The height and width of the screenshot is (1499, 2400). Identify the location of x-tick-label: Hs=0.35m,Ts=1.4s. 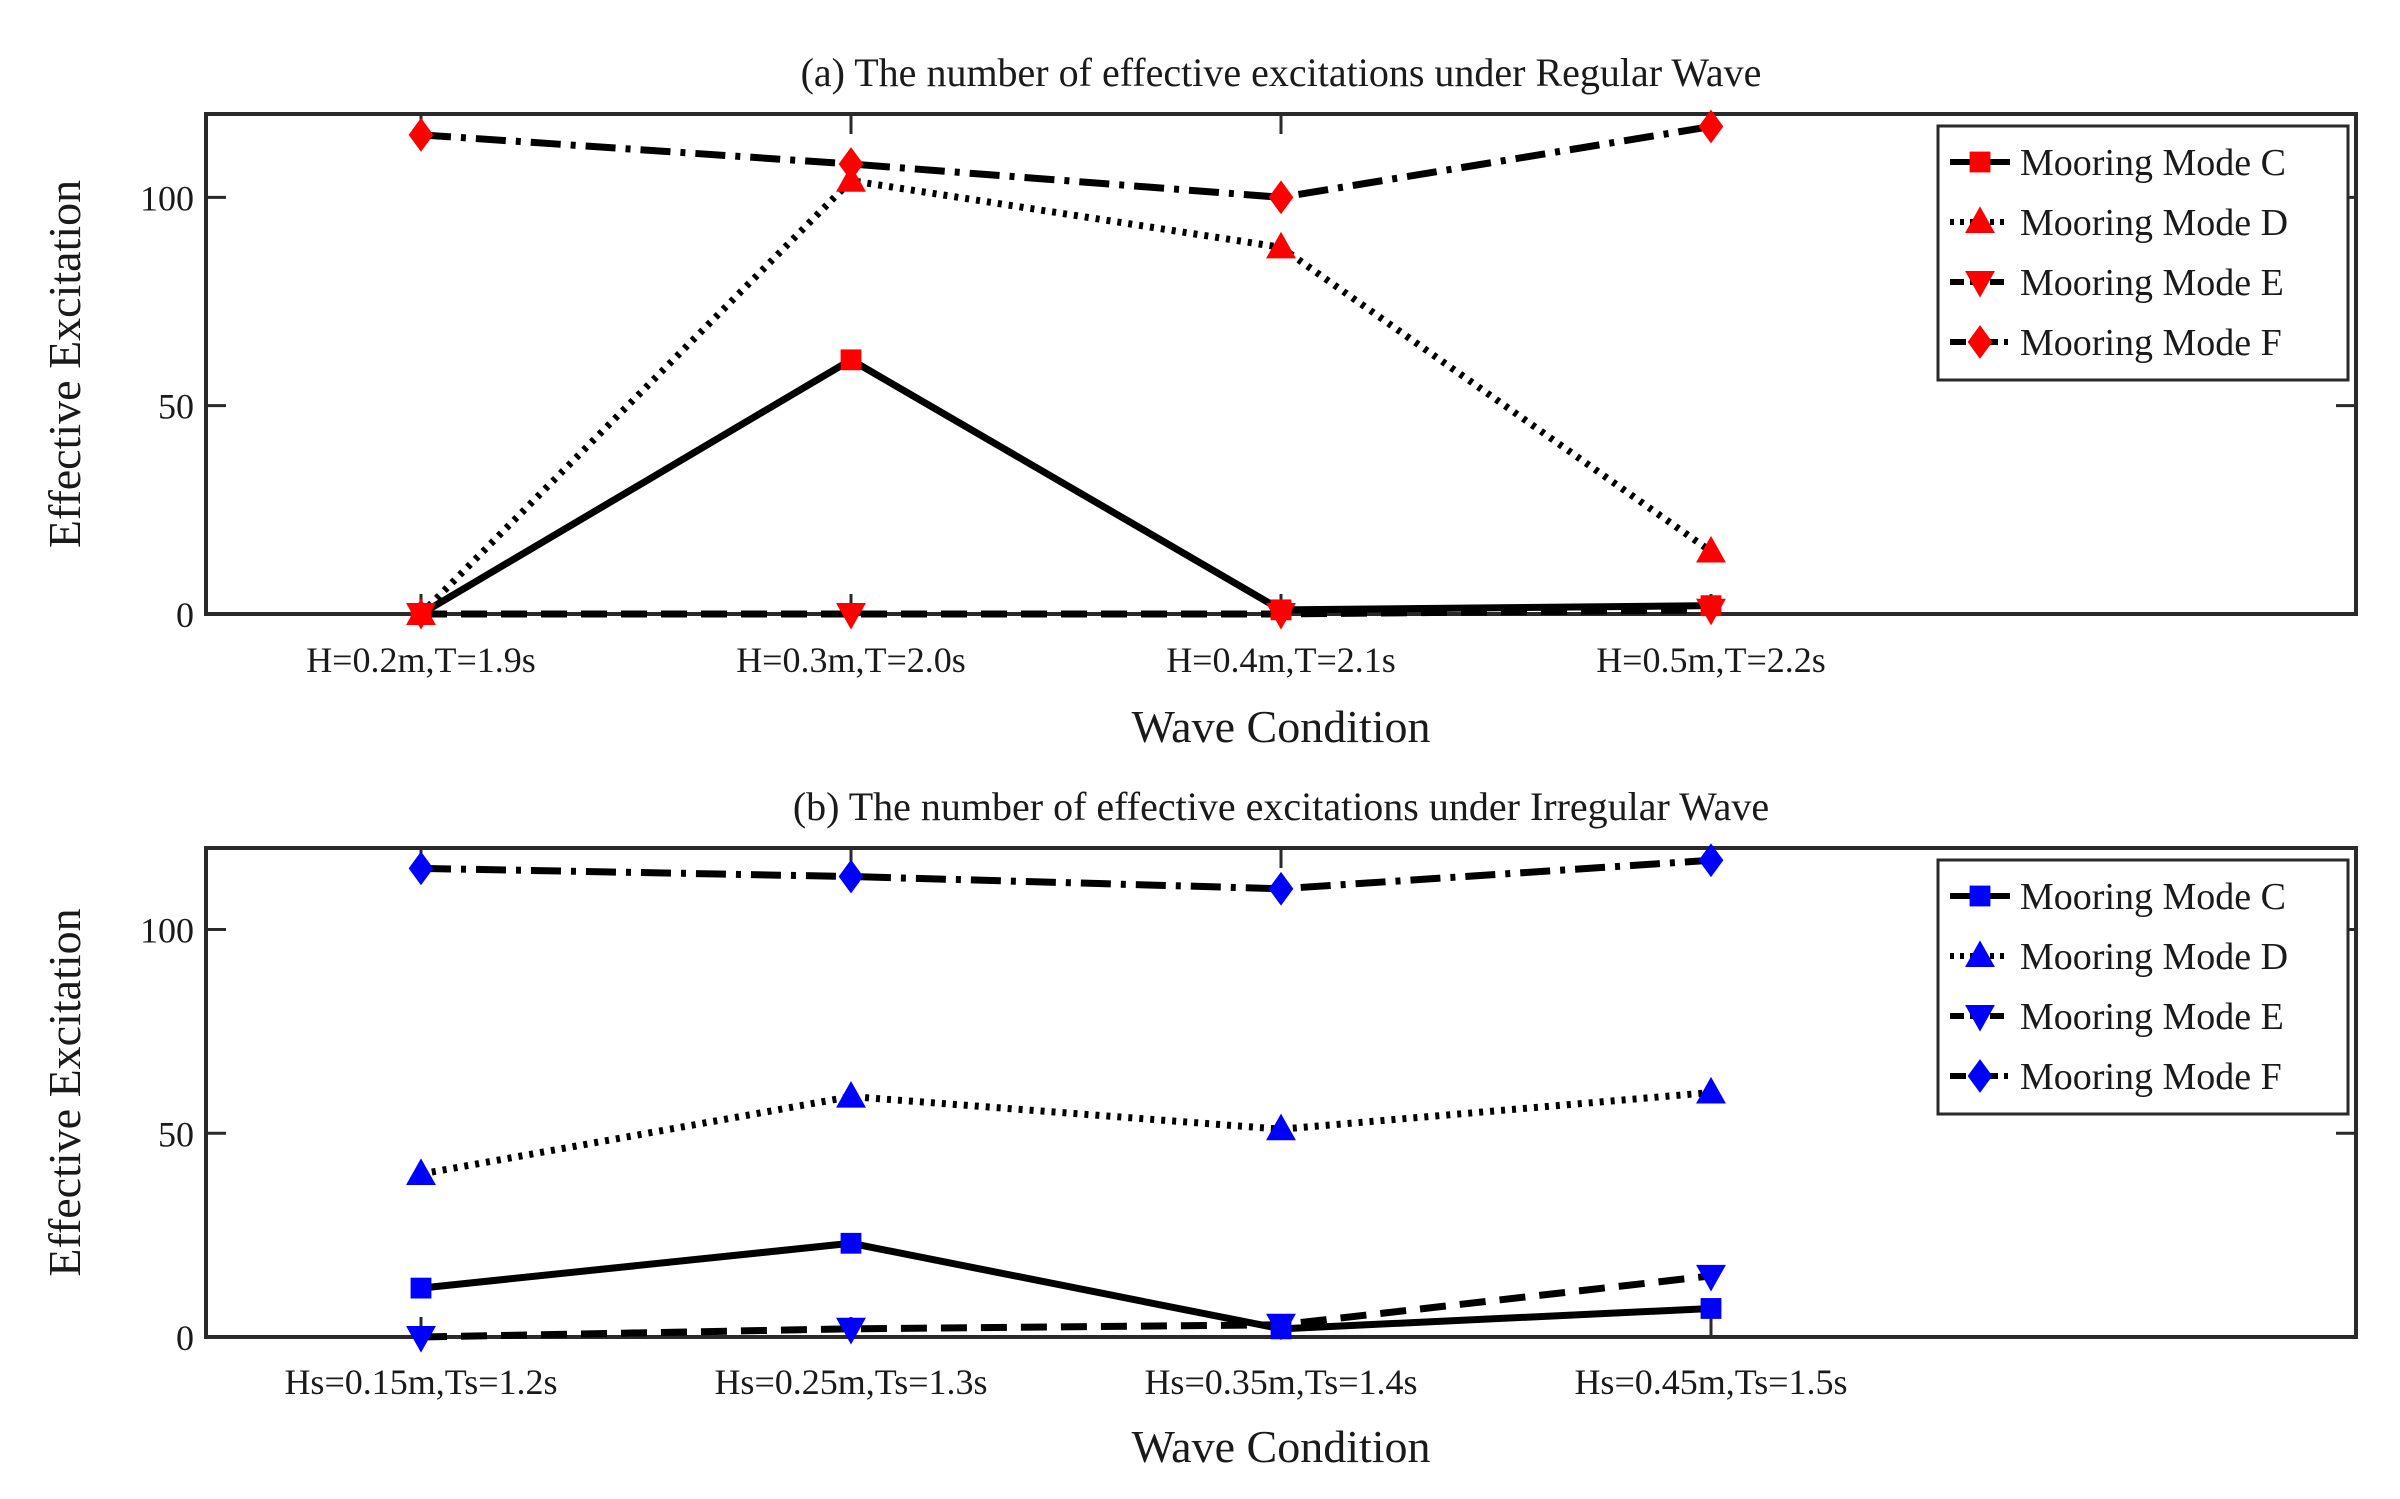
(1280, 1382).